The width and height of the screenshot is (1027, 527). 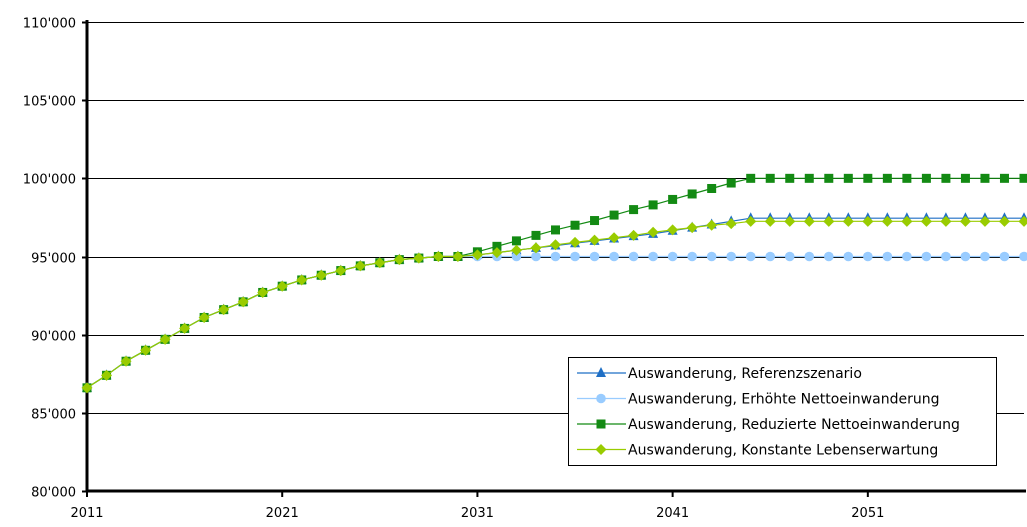 I want to click on legend-marker, so click(x=601, y=449).